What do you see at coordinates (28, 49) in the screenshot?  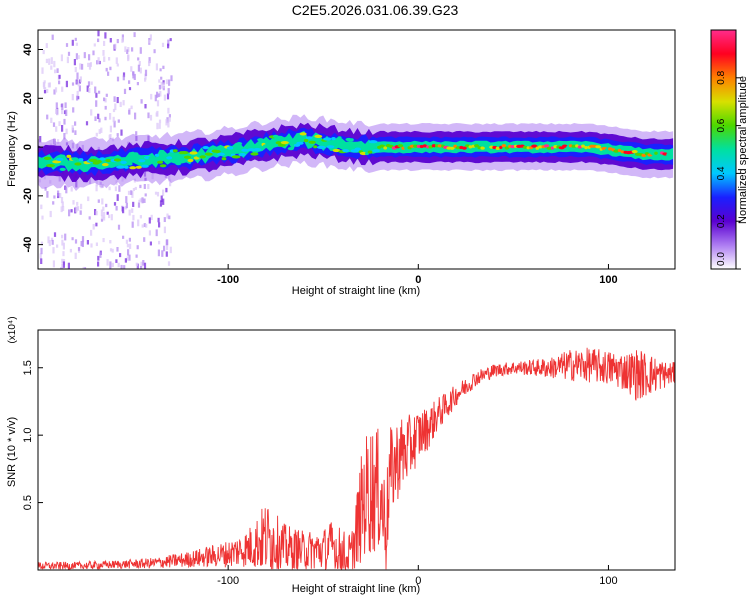 I see `spectrogram-y-tick-label: 40` at bounding box center [28, 49].